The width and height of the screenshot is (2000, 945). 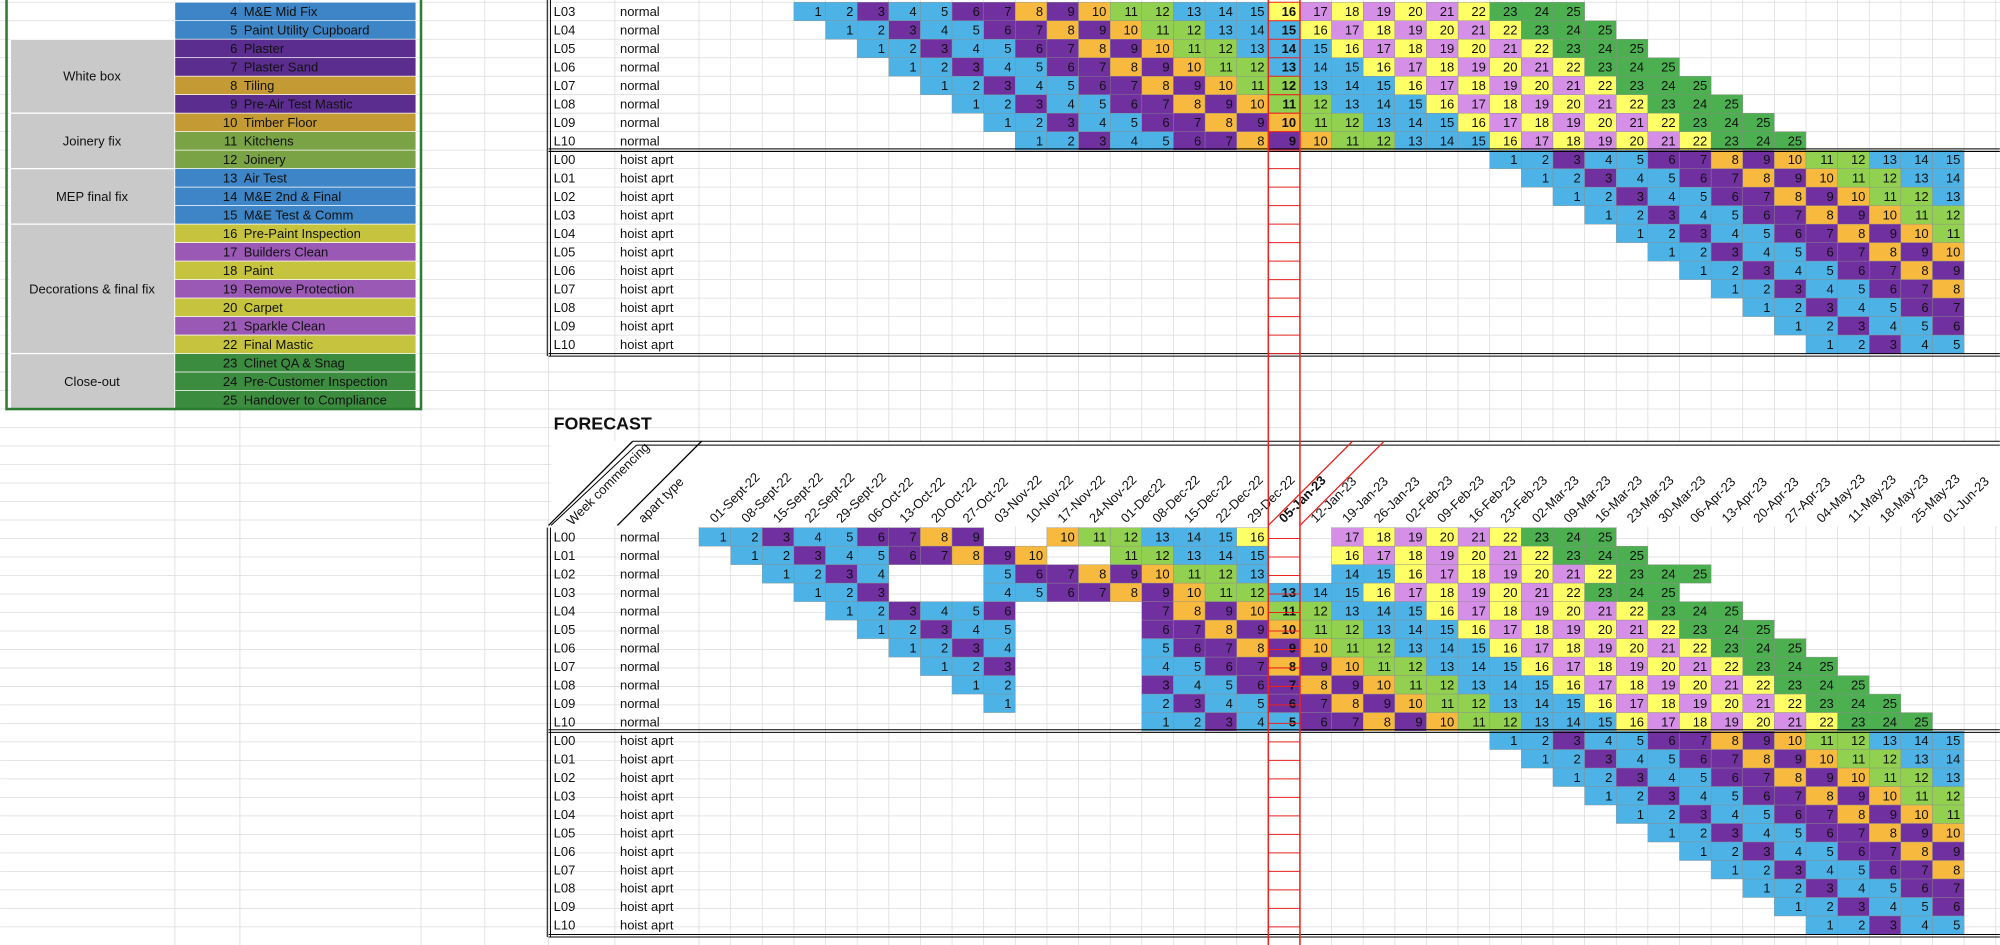 I want to click on type-label: normal, so click(x=640, y=122).